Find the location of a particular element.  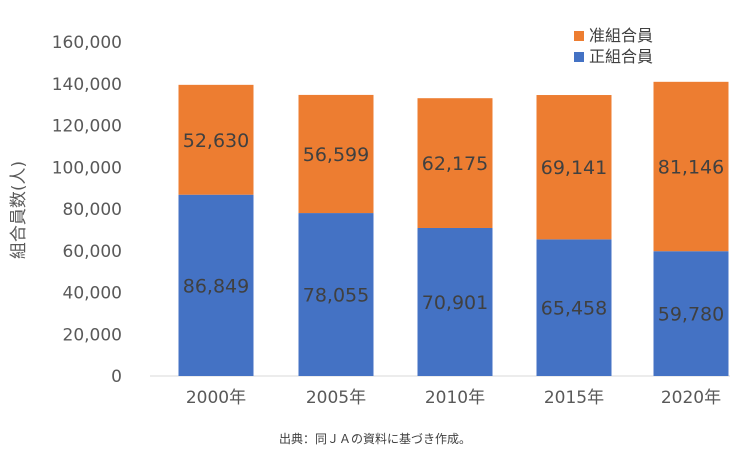

y-tick-label: 140,000 is located at coordinates (87, 85).